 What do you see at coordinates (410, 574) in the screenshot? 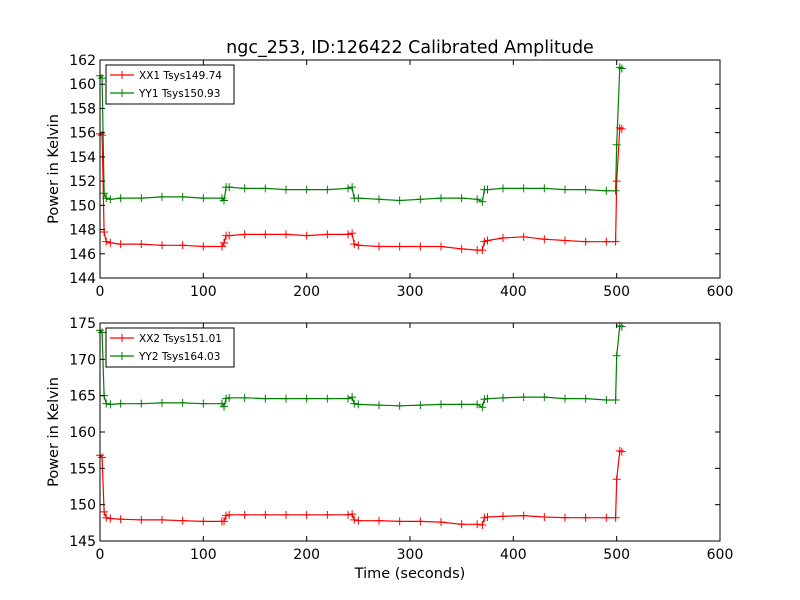
I see `x-axis-label: Time (seconds)` at bounding box center [410, 574].